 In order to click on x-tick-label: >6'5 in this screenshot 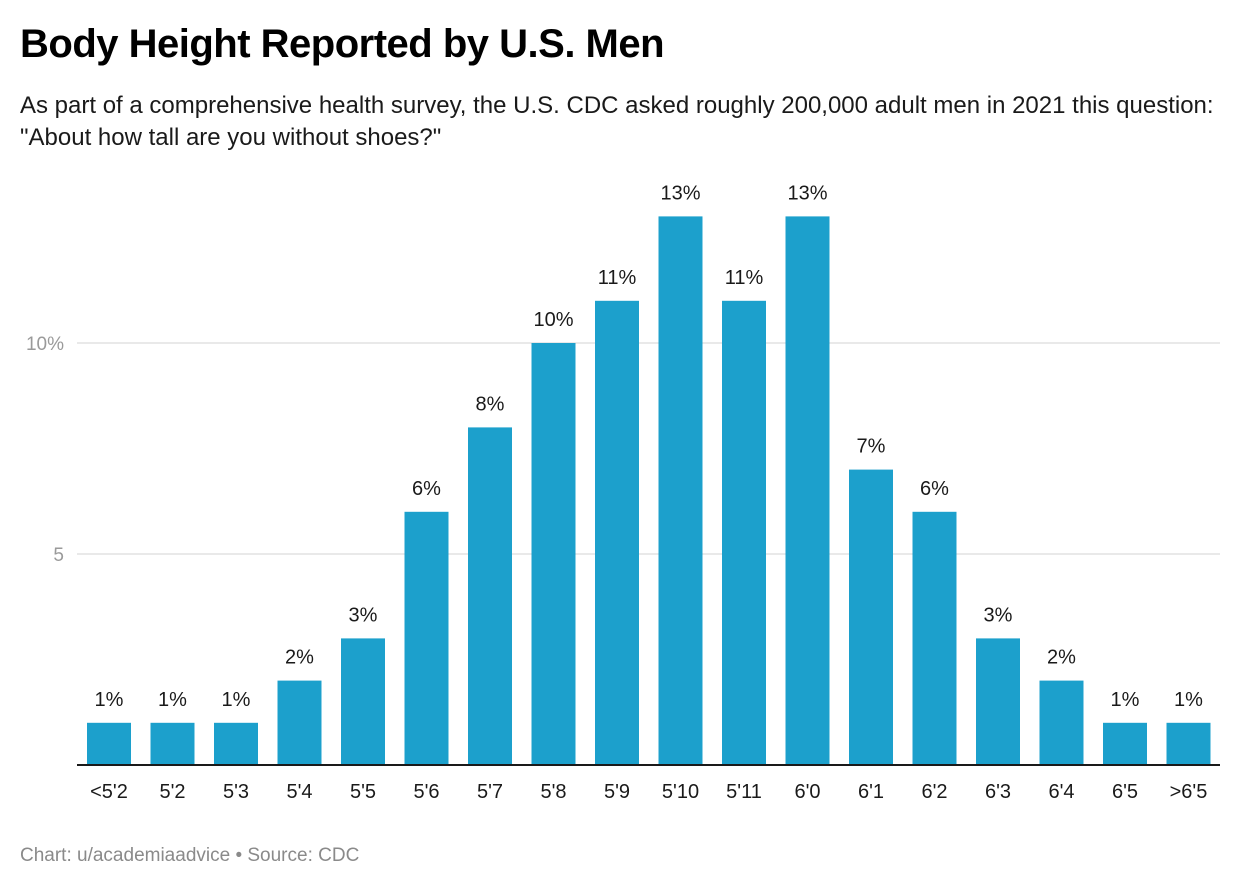, I will do `click(1189, 792)`.